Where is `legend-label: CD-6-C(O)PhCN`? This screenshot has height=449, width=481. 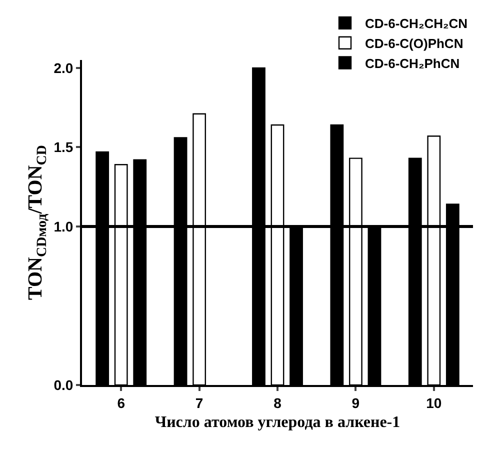
legend-label: CD-6-C(O)PhCN is located at coordinates (414, 43).